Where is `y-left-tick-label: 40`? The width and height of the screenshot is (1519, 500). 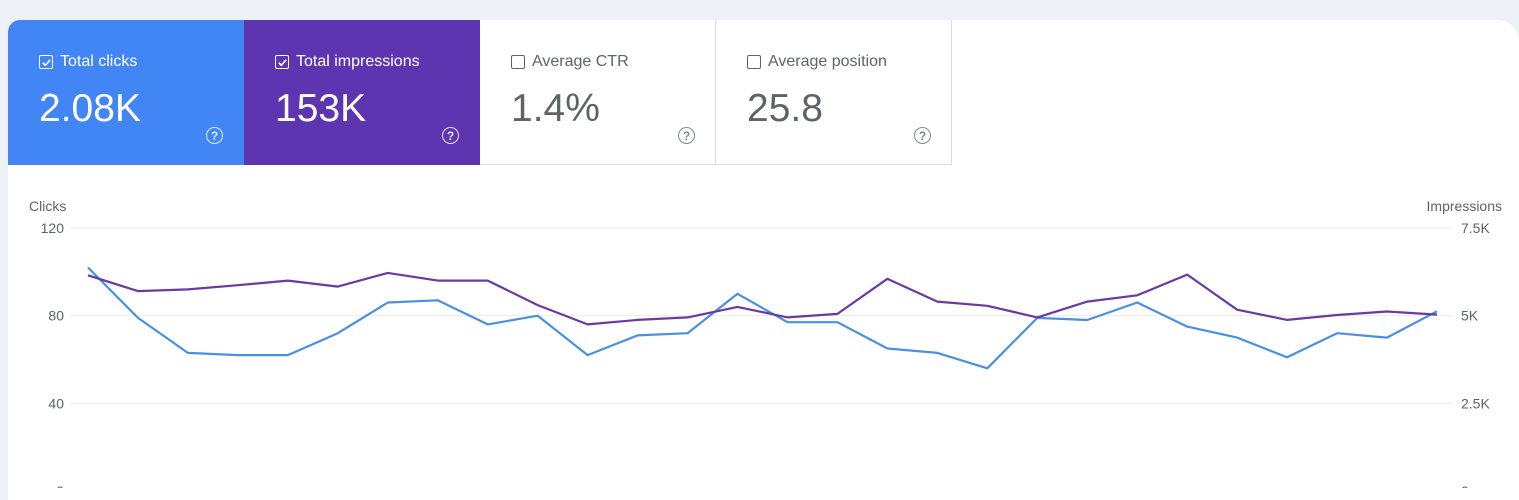
y-left-tick-label: 40 is located at coordinates (56, 403).